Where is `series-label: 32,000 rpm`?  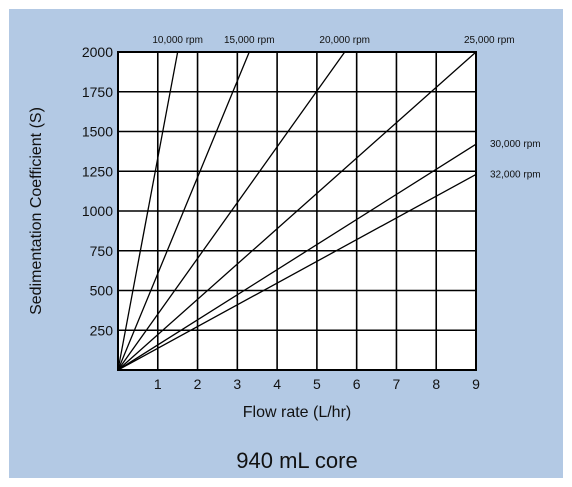 series-label: 32,000 rpm is located at coordinates (515, 174).